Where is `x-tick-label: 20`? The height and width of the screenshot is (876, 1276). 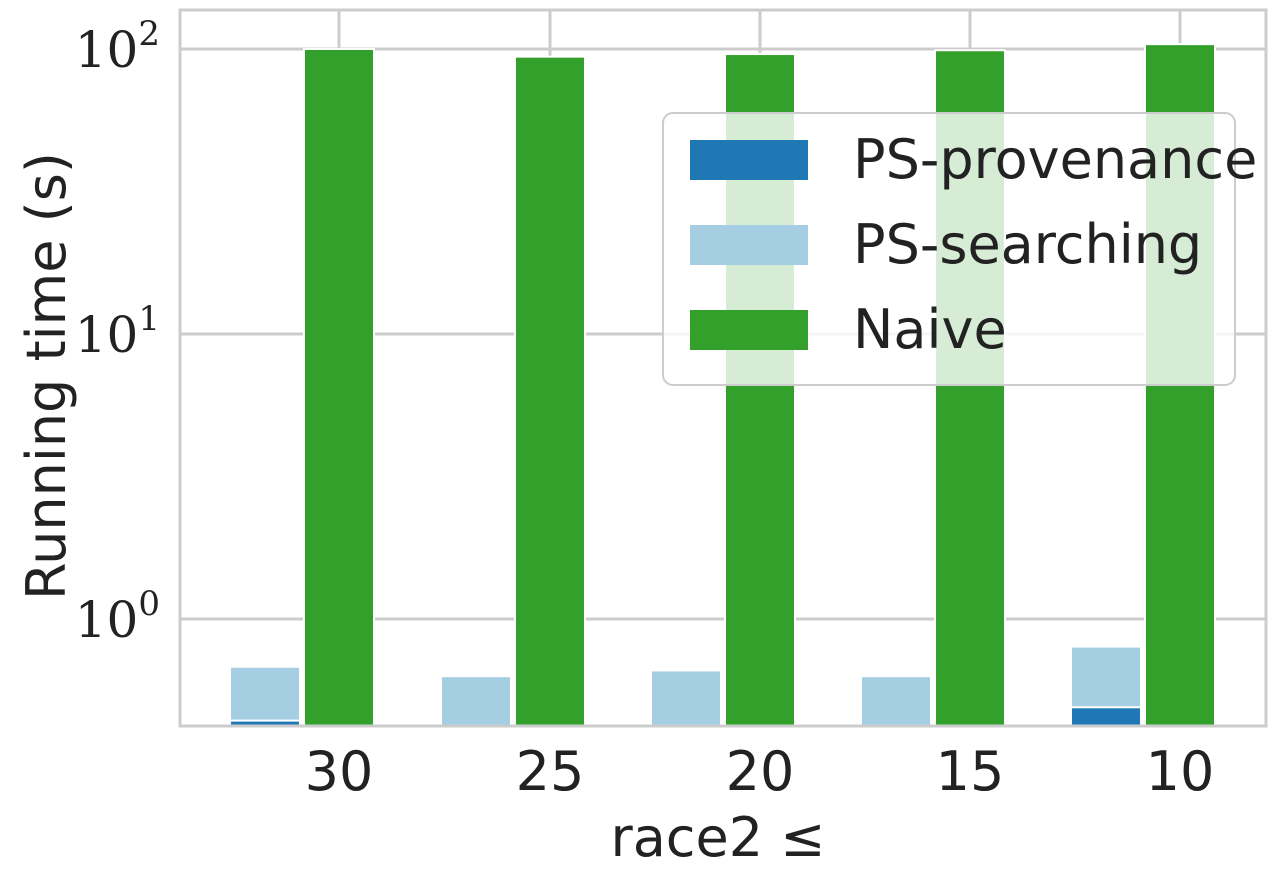 x-tick-label: 20 is located at coordinates (760, 771).